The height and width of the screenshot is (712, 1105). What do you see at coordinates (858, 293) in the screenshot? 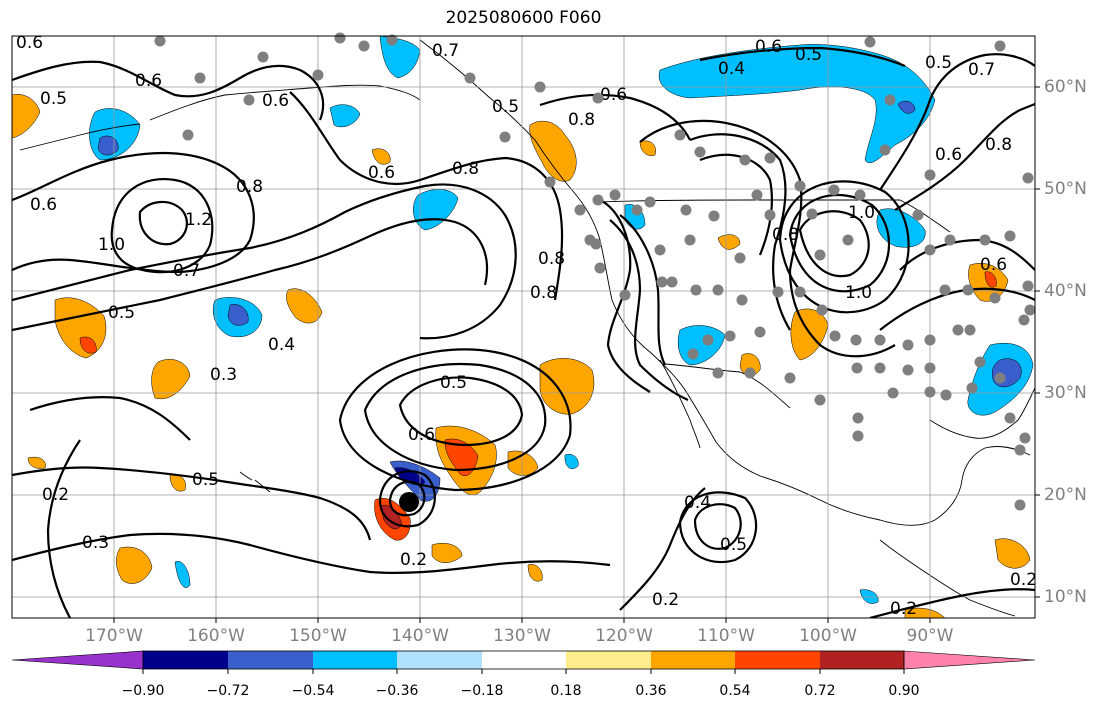
I see `contour-label: 1.0` at bounding box center [858, 293].